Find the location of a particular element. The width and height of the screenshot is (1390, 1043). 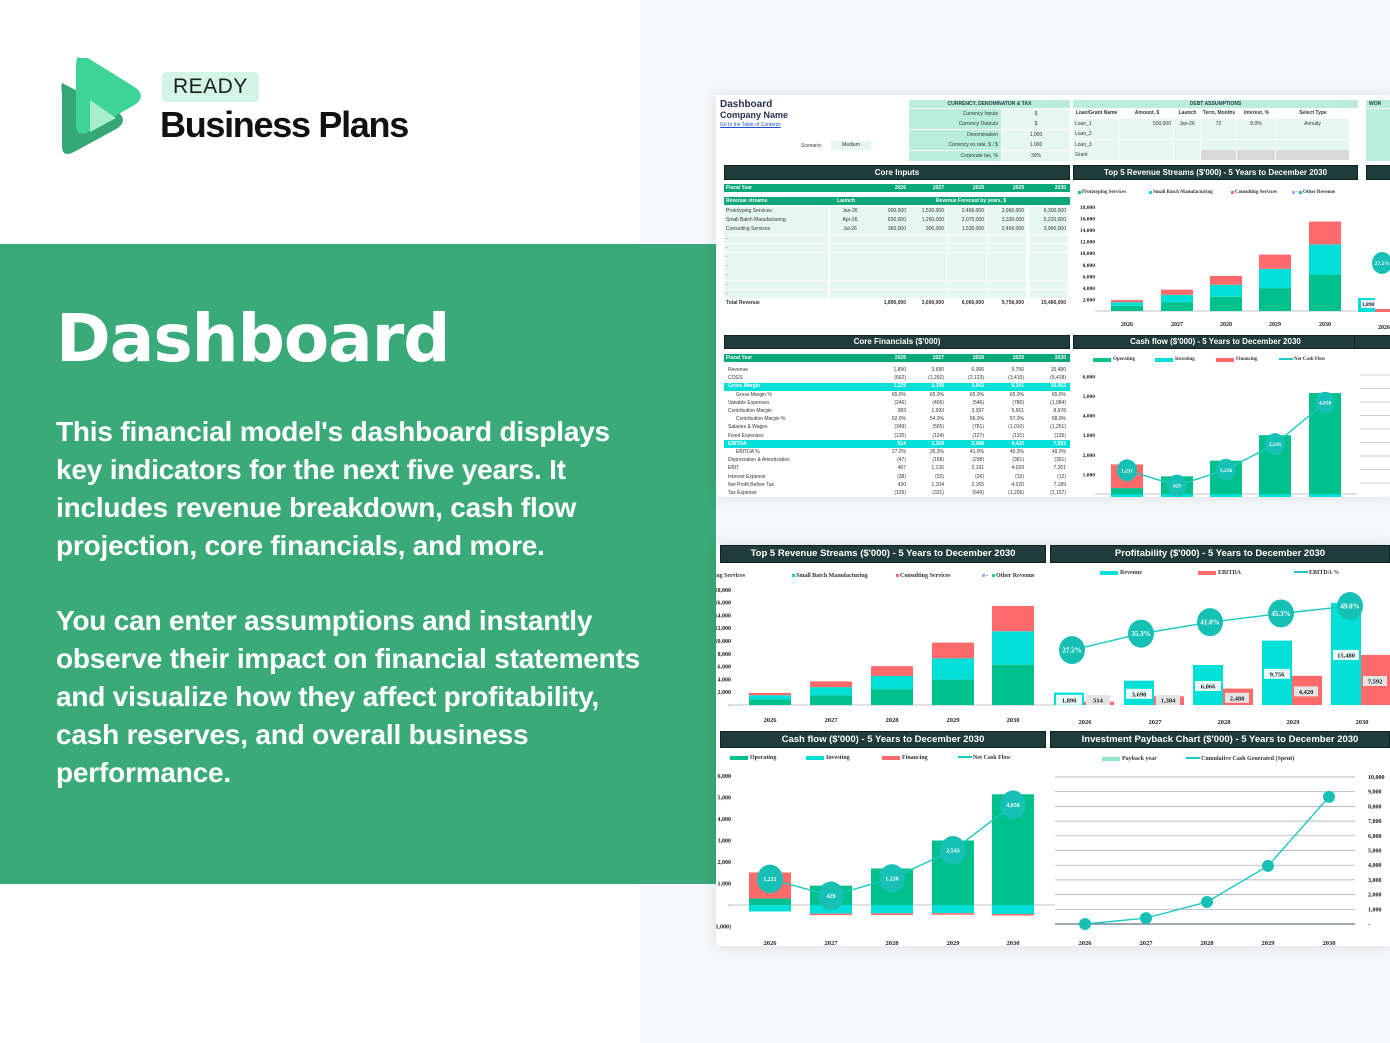

revenue-stream-launch: Jul-26 is located at coordinates (850, 229).